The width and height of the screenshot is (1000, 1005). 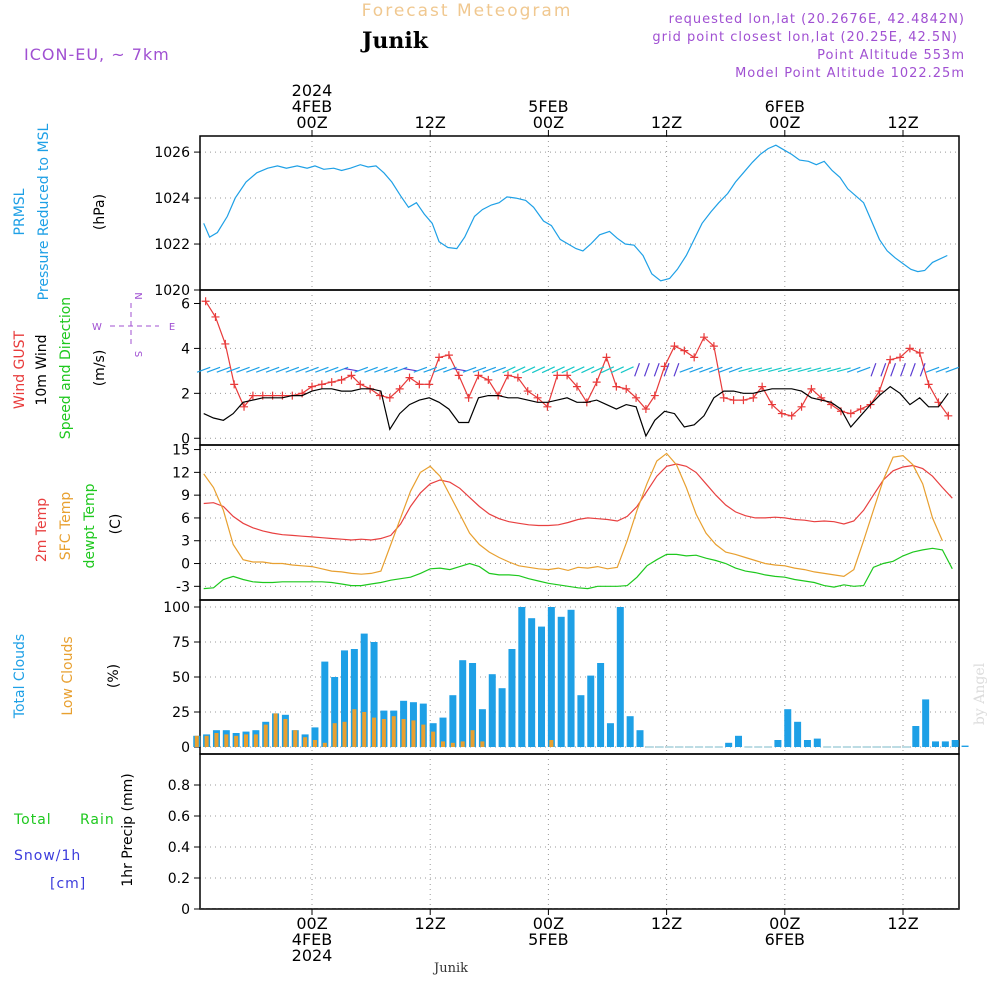 I want to click on clouds-unit: (%), so click(x=114, y=676).